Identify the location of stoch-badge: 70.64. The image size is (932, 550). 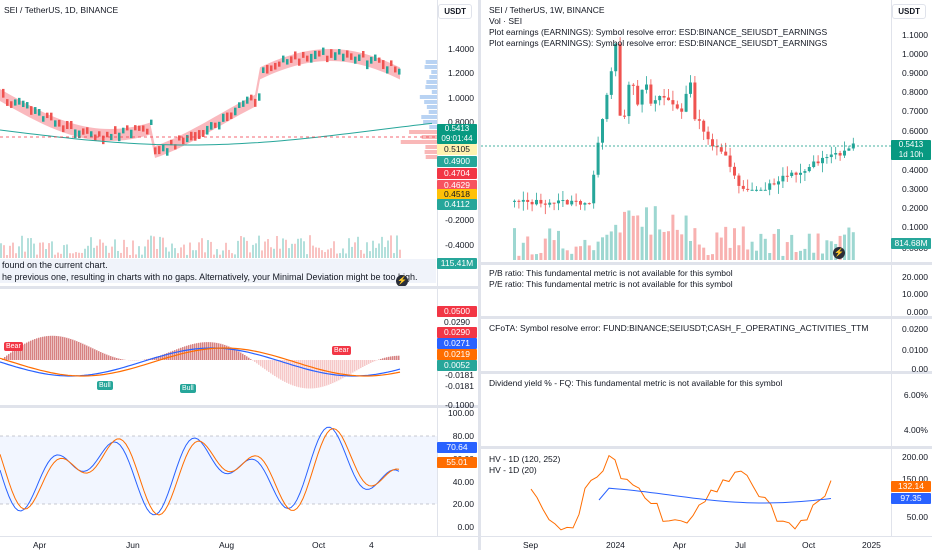
(457, 447).